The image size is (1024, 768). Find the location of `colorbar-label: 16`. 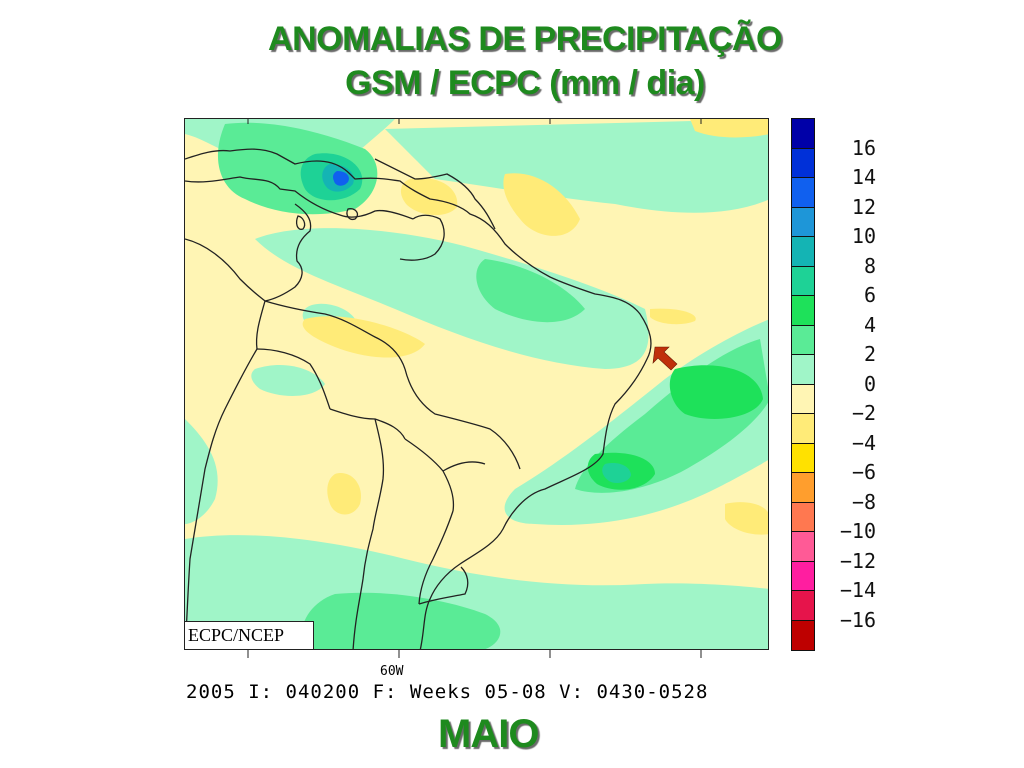

colorbar-label: 16 is located at coordinates (863, 147).